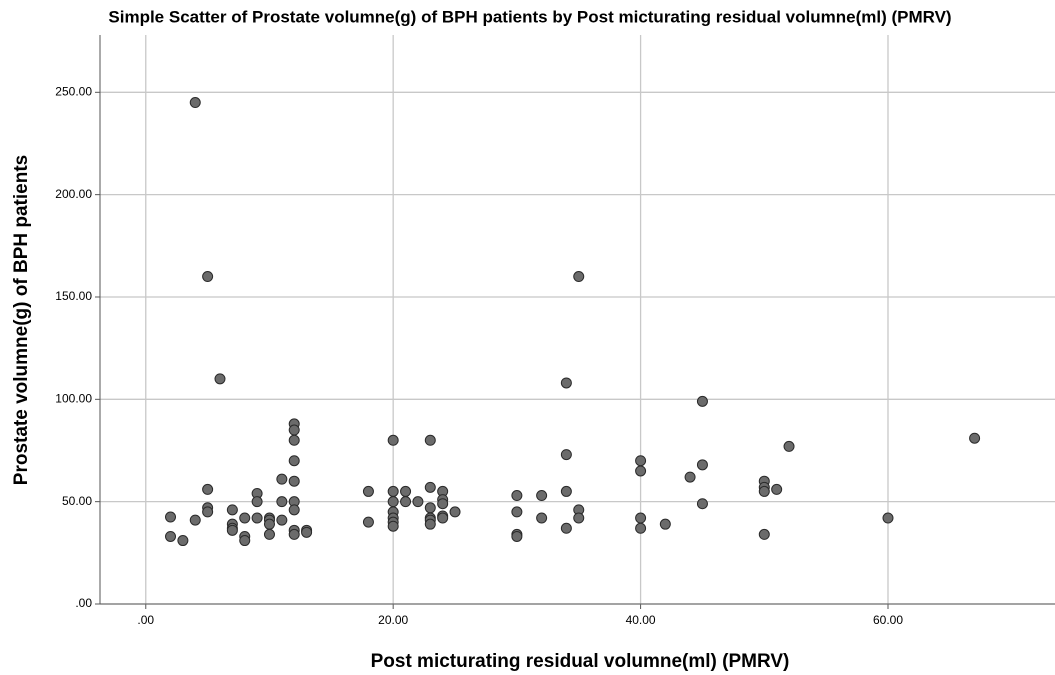 The width and height of the screenshot is (1055, 675). Describe the element at coordinates (145, 620) in the screenshot. I see `x-tick-label: .00` at that location.